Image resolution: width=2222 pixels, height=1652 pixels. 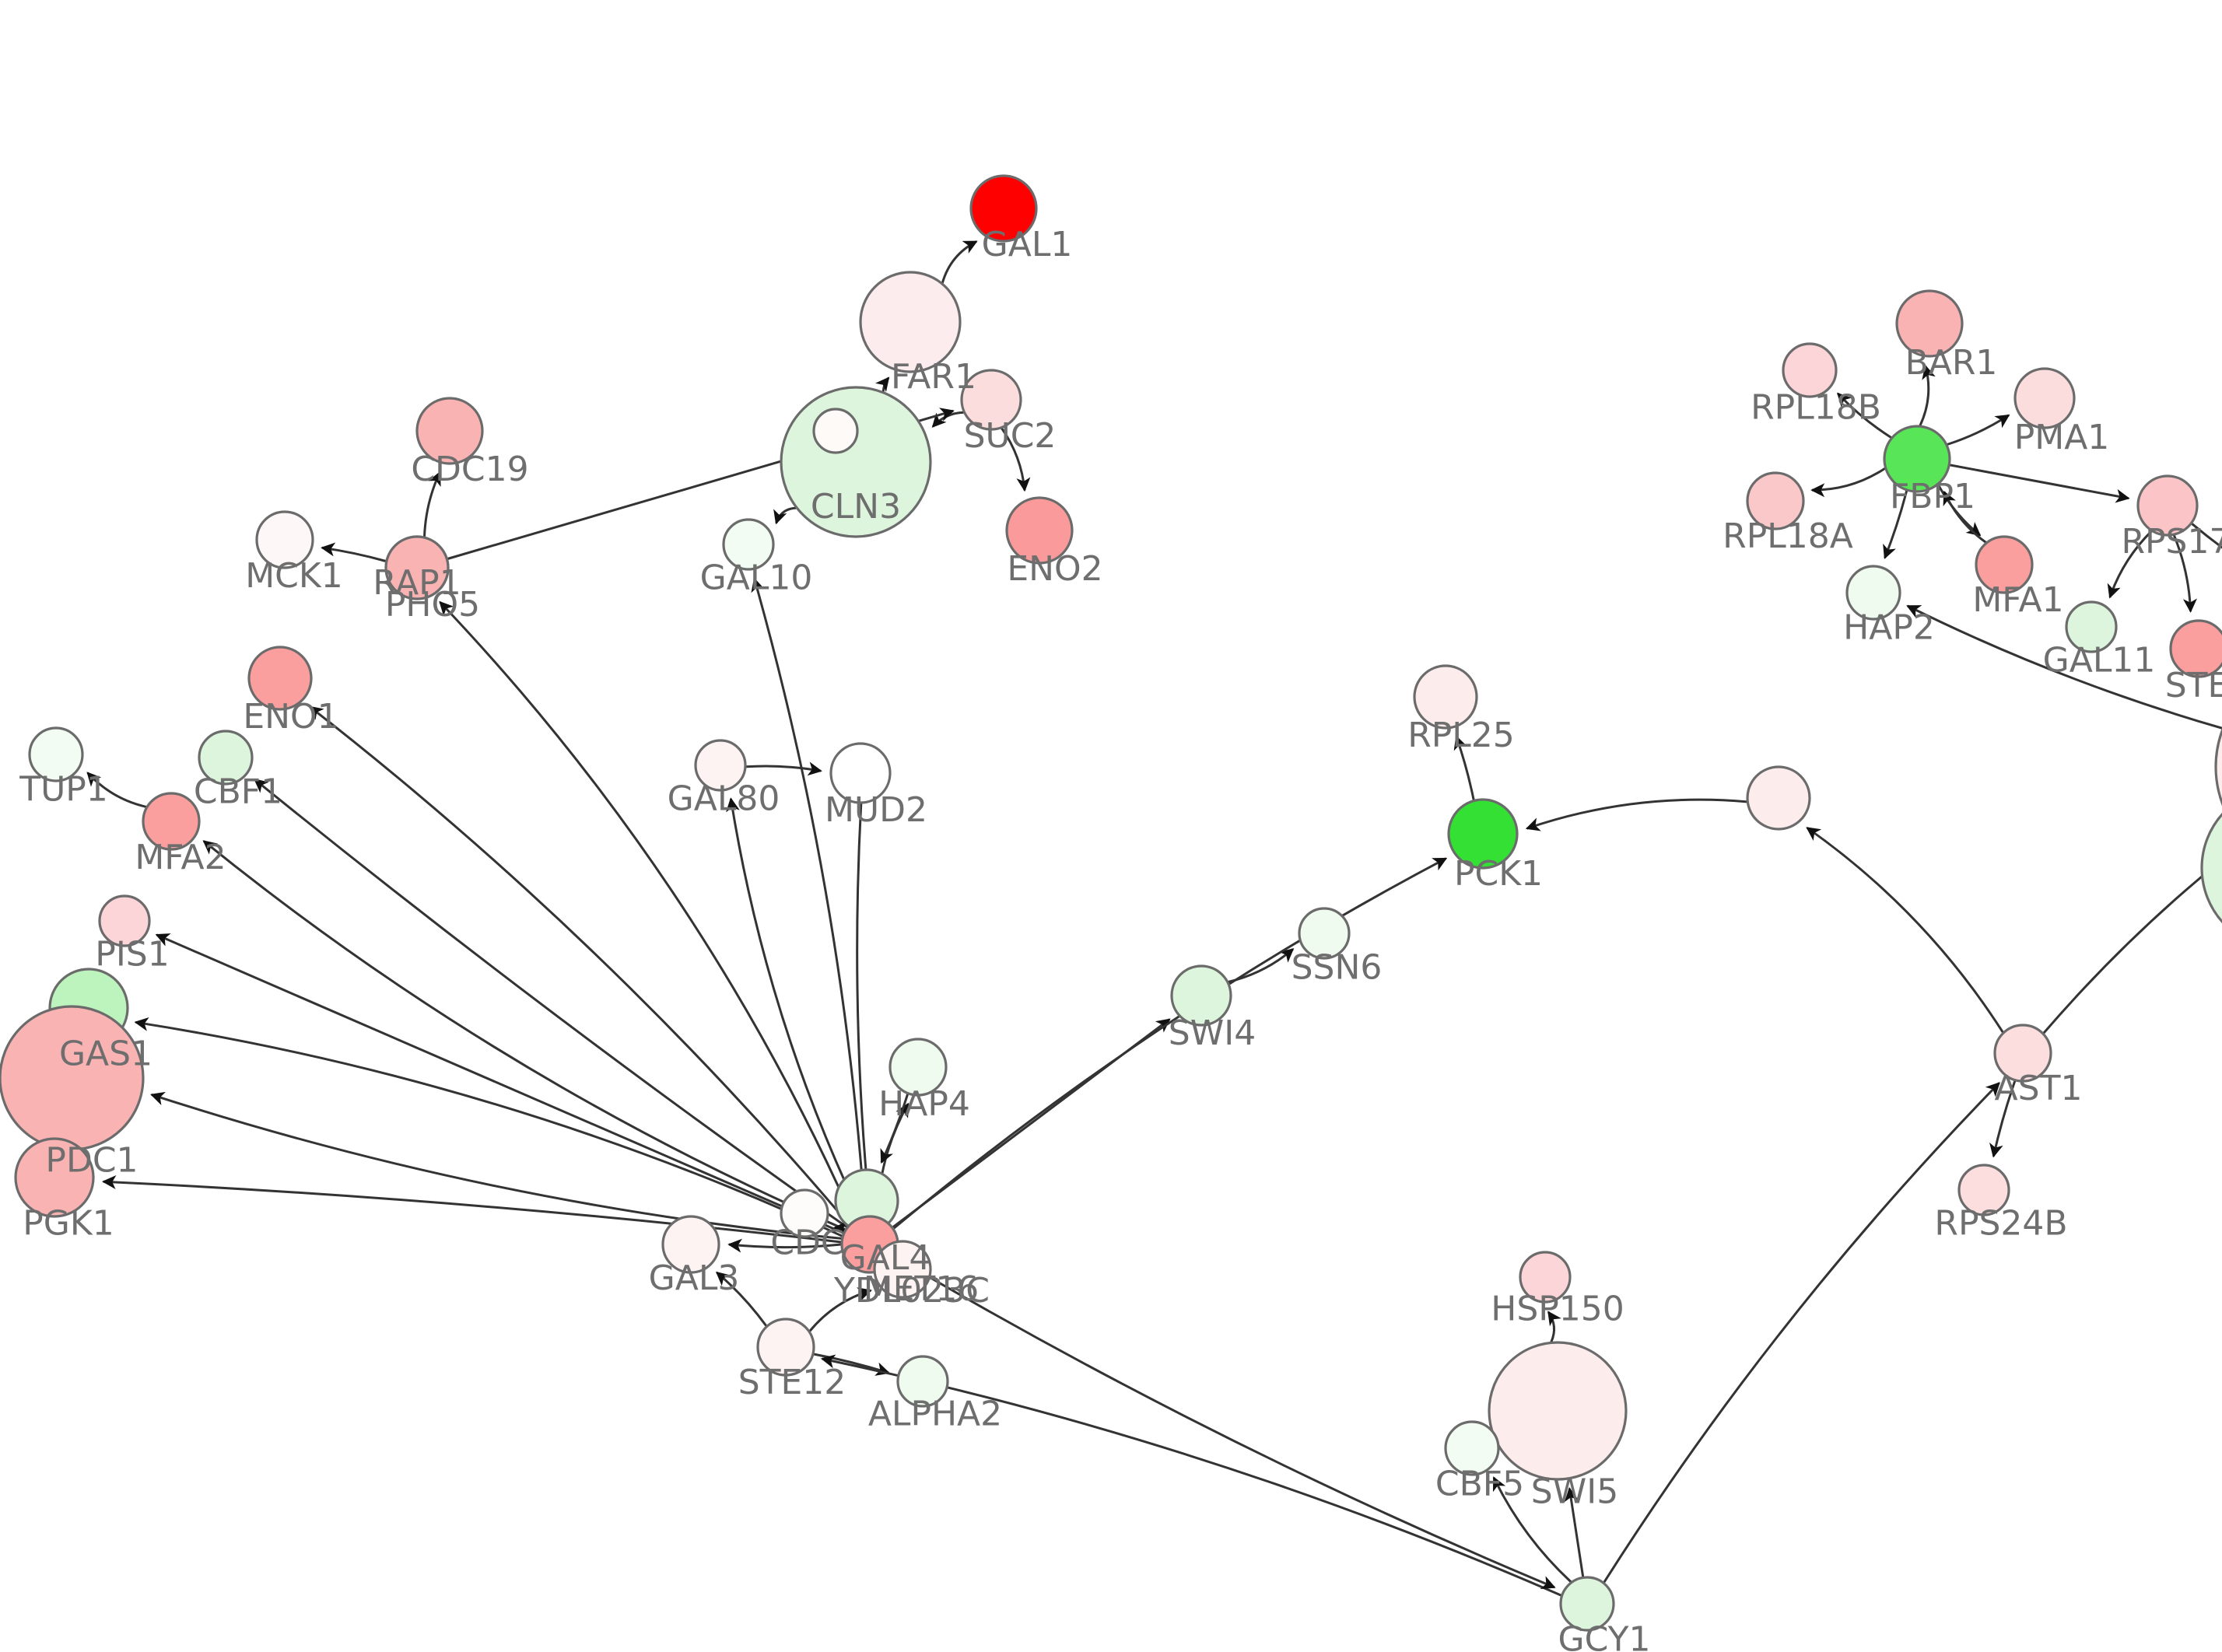 What do you see at coordinates (918, 1067) in the screenshot?
I see `gene-node-hap4` at bounding box center [918, 1067].